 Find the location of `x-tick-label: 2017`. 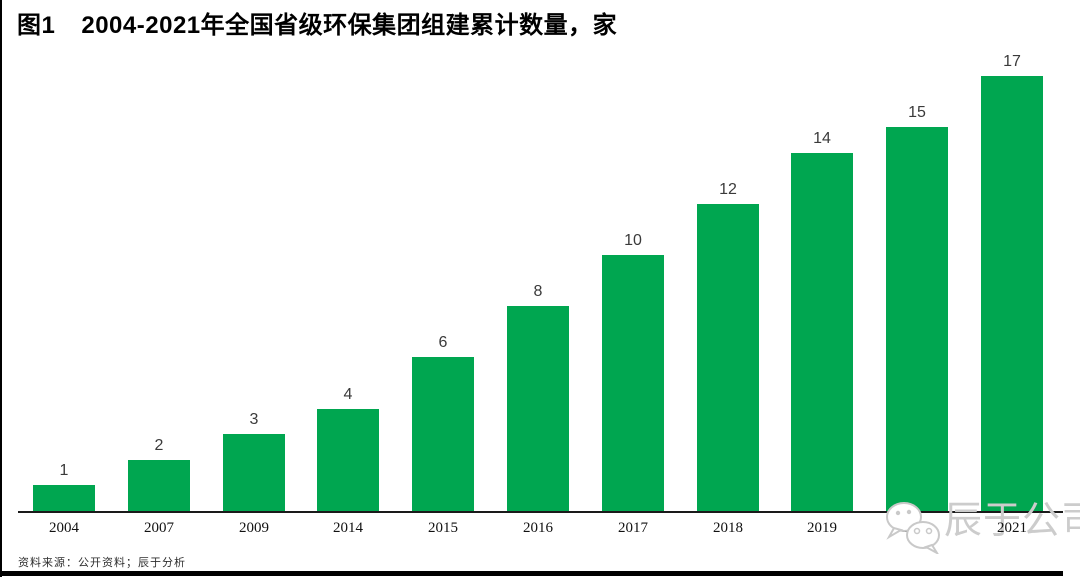

x-tick-label: 2017 is located at coordinates (633, 528).